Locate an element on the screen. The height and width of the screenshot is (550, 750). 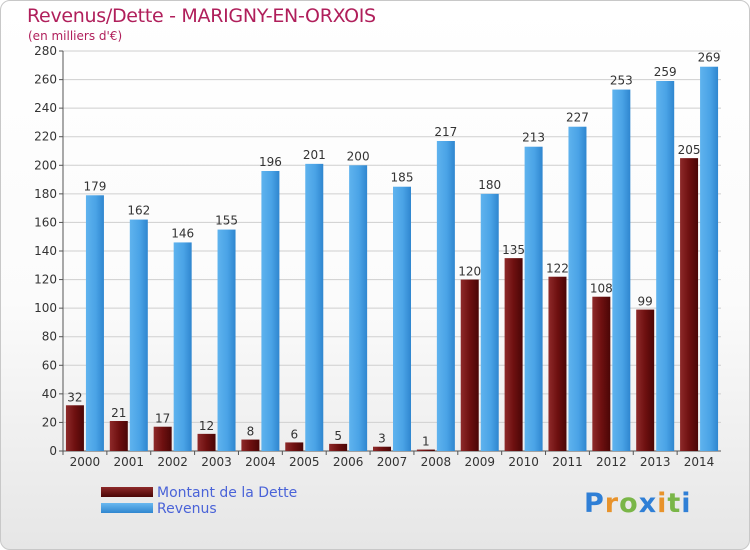
bar-dette-2000 is located at coordinates (74, 428).